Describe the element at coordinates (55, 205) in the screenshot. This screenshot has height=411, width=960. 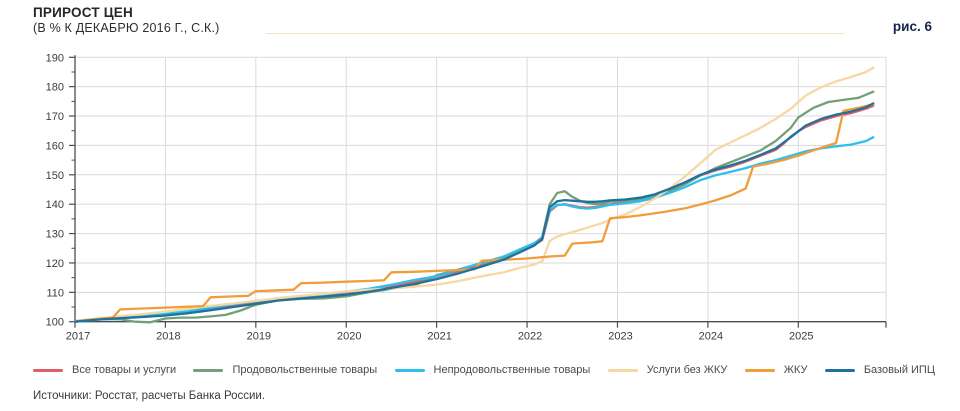
I see `y-axis-tick-label: 140` at that location.